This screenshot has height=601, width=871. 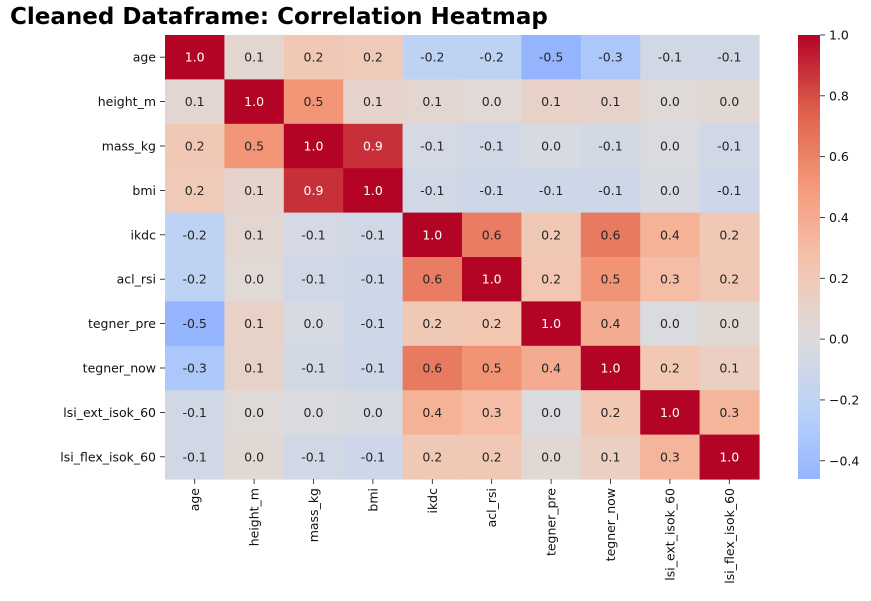 What do you see at coordinates (669, 534) in the screenshot?
I see `x-tick-label: lsi_ext_isok_60` at bounding box center [669, 534].